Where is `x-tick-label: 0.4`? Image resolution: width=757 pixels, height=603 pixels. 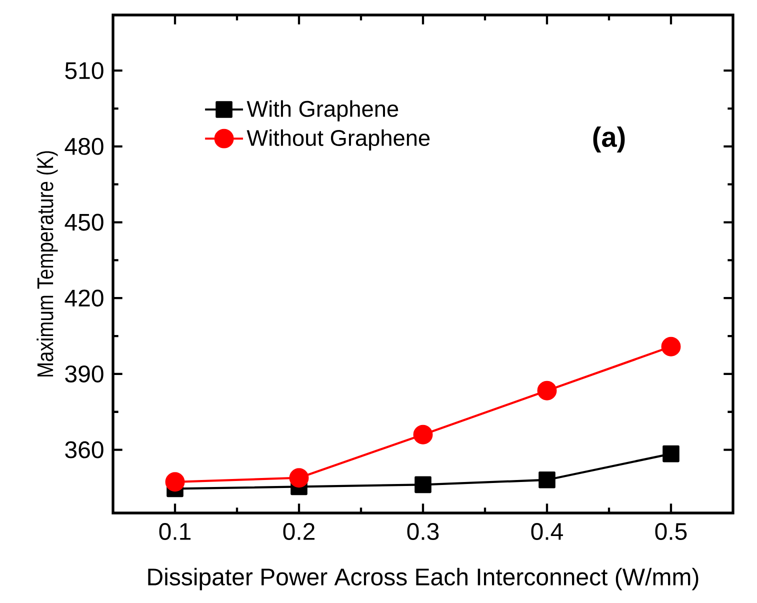
x-tick-label: 0.4 is located at coordinates (547, 531).